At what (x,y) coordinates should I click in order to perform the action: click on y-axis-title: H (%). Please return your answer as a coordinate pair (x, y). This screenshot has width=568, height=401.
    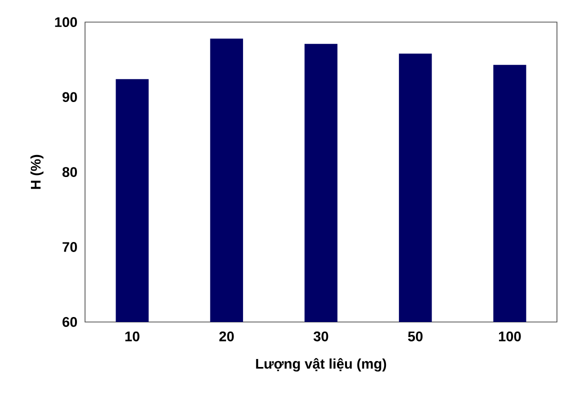
    Looking at the image, I should click on (37, 171).